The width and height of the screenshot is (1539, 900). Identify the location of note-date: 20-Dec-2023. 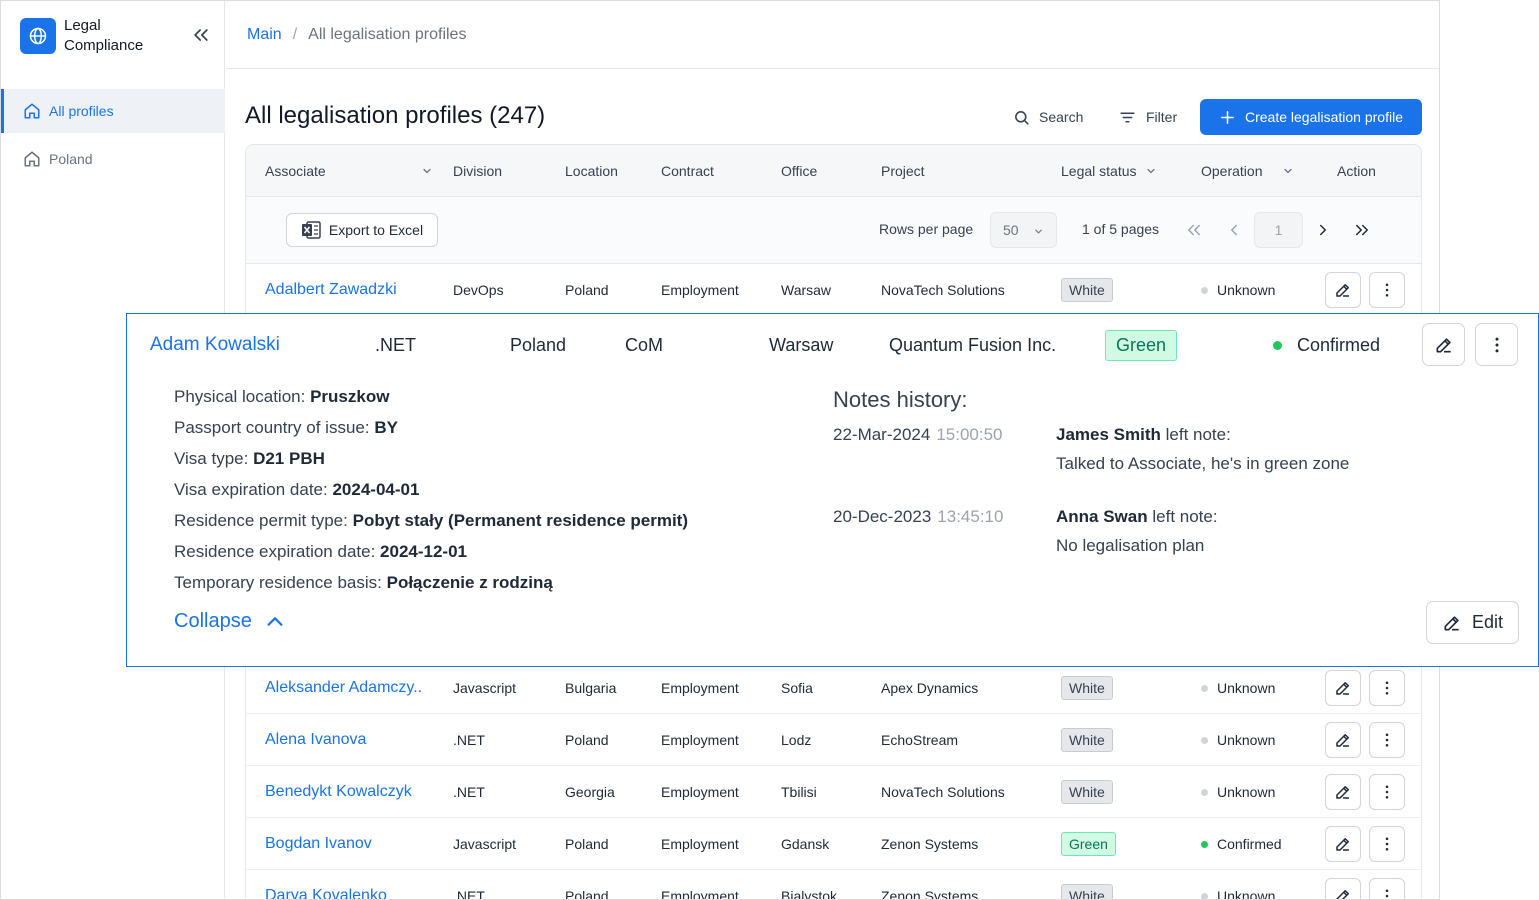
(882, 516).